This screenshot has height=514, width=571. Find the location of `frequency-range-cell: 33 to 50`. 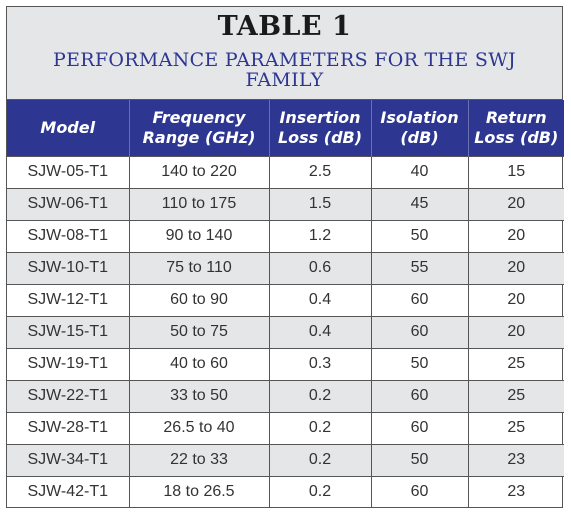

frequency-range-cell: 33 to 50 is located at coordinates (198, 395).